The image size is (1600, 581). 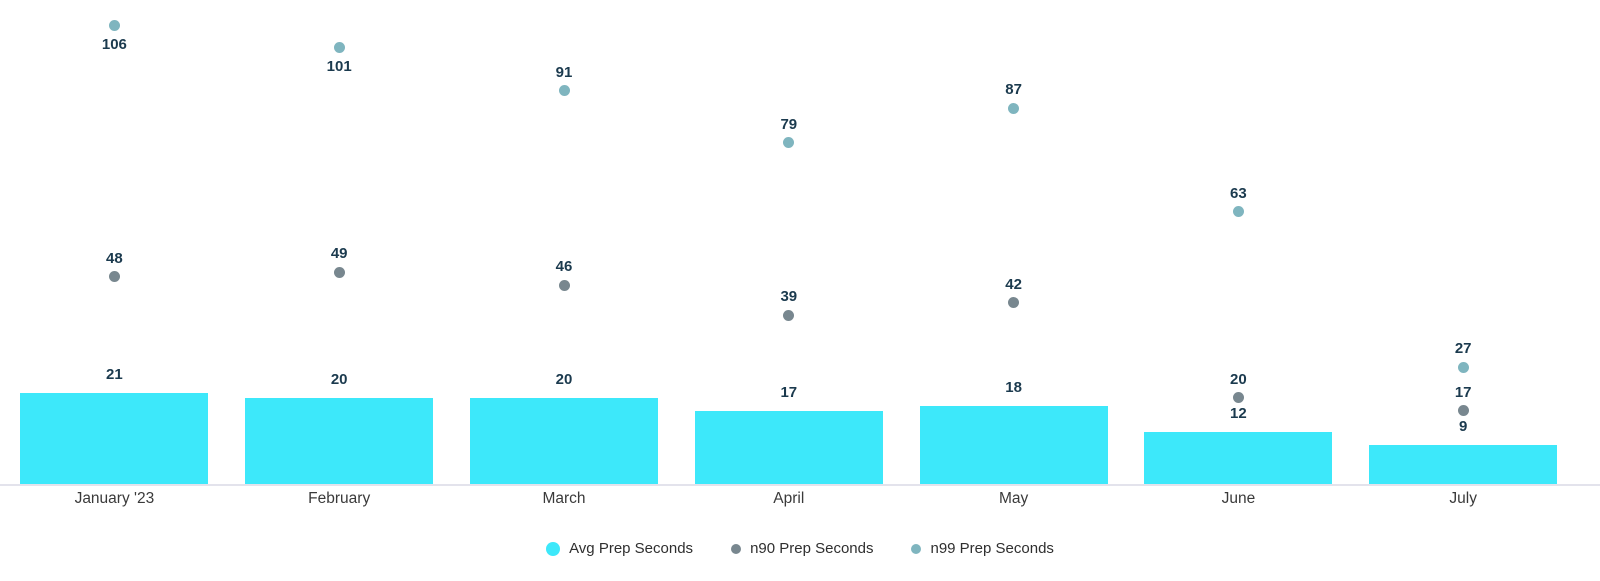 What do you see at coordinates (789, 498) in the screenshot?
I see `x-axis-label: April` at bounding box center [789, 498].